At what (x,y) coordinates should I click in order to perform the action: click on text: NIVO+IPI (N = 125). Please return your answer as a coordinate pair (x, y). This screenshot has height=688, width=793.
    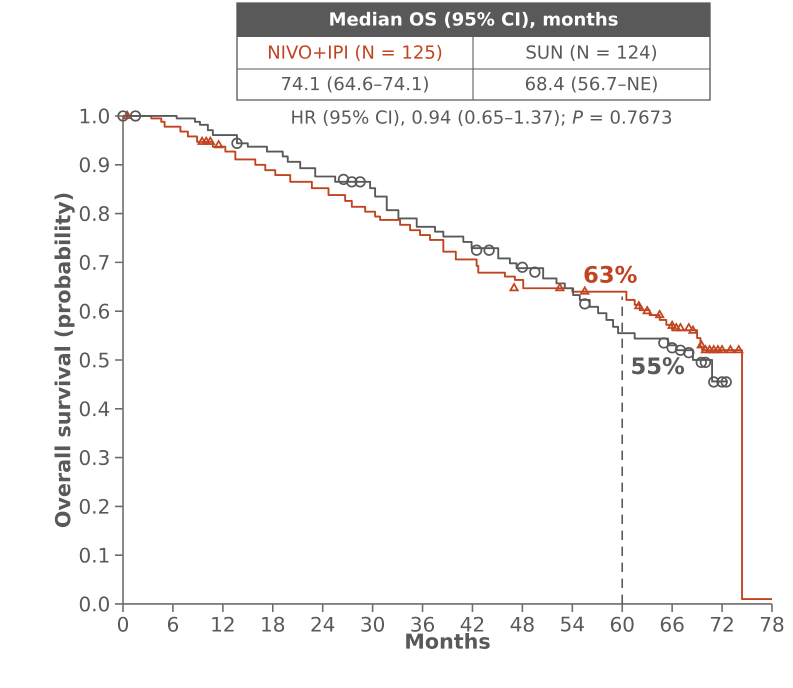
    Looking at the image, I should click on (355, 53).